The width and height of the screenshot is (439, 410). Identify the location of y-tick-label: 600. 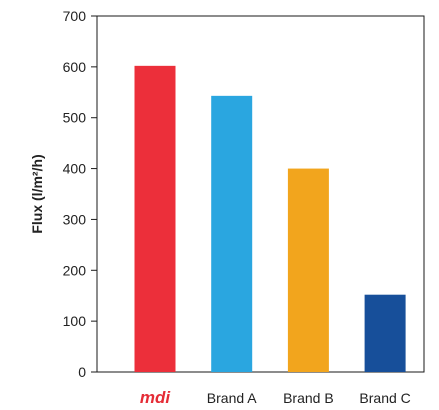
(75, 67).